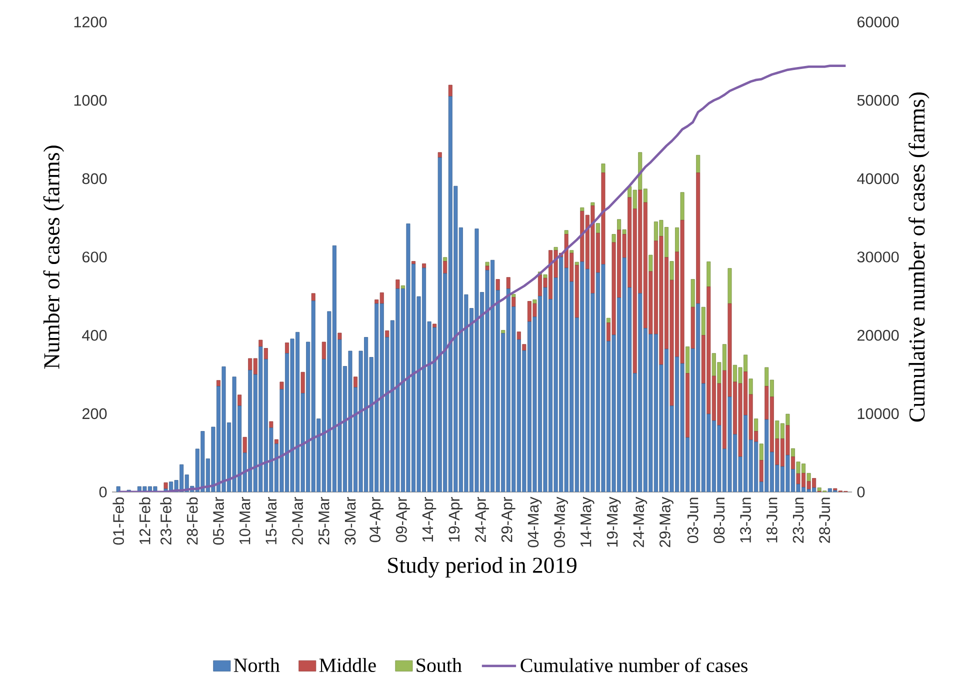 The image size is (966, 685). Describe the element at coordinates (798, 520) in the screenshot. I see `x-tick-label: 23-Jun` at that location.